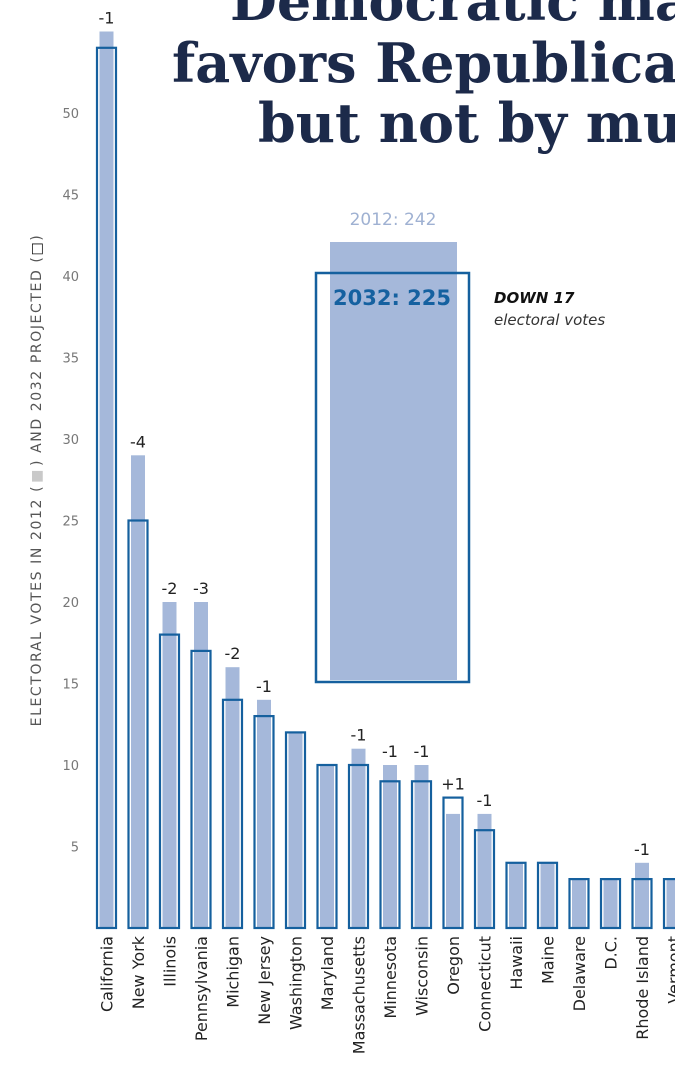 The image size is (675, 1092). I want to click on change-label-california: -1, so click(107, 18).